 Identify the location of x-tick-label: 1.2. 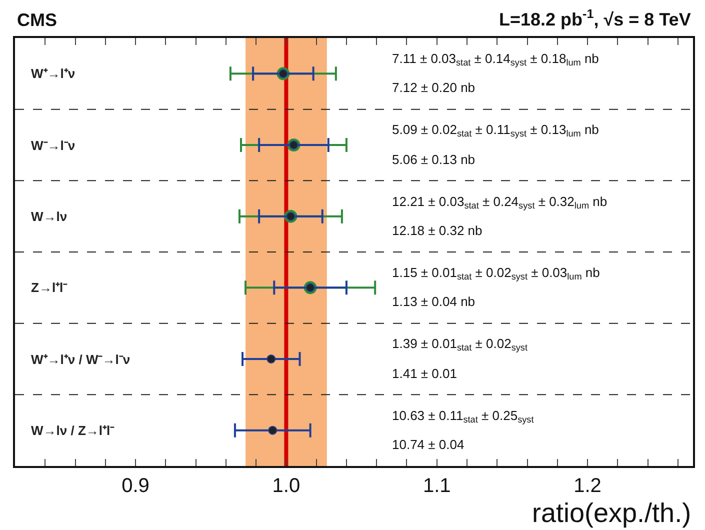
(588, 486).